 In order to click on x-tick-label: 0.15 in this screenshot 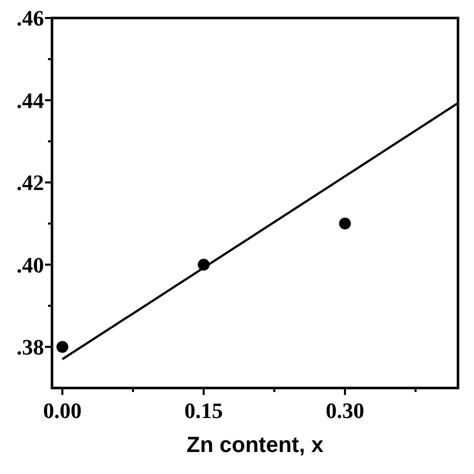, I will do `click(203, 410)`.